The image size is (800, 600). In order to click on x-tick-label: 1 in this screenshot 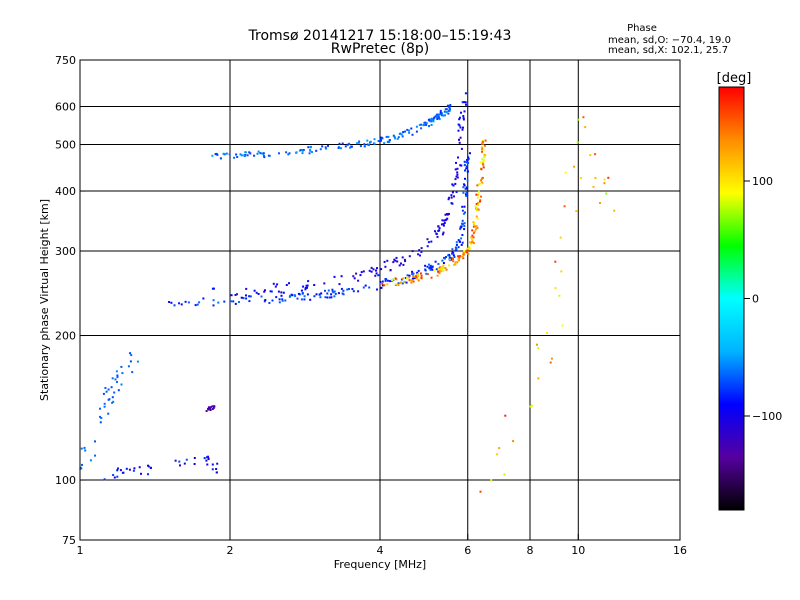, I will do `click(80, 550)`.